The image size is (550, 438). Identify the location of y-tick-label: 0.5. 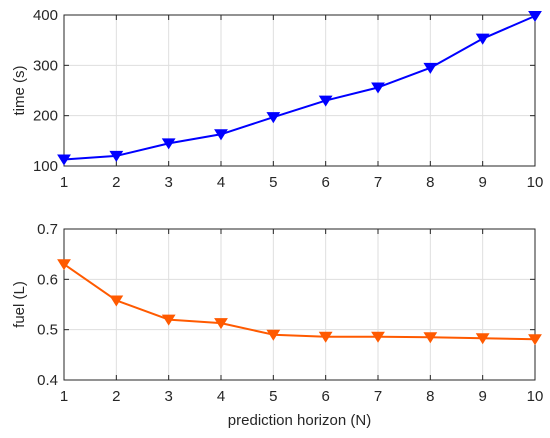
(47, 330).